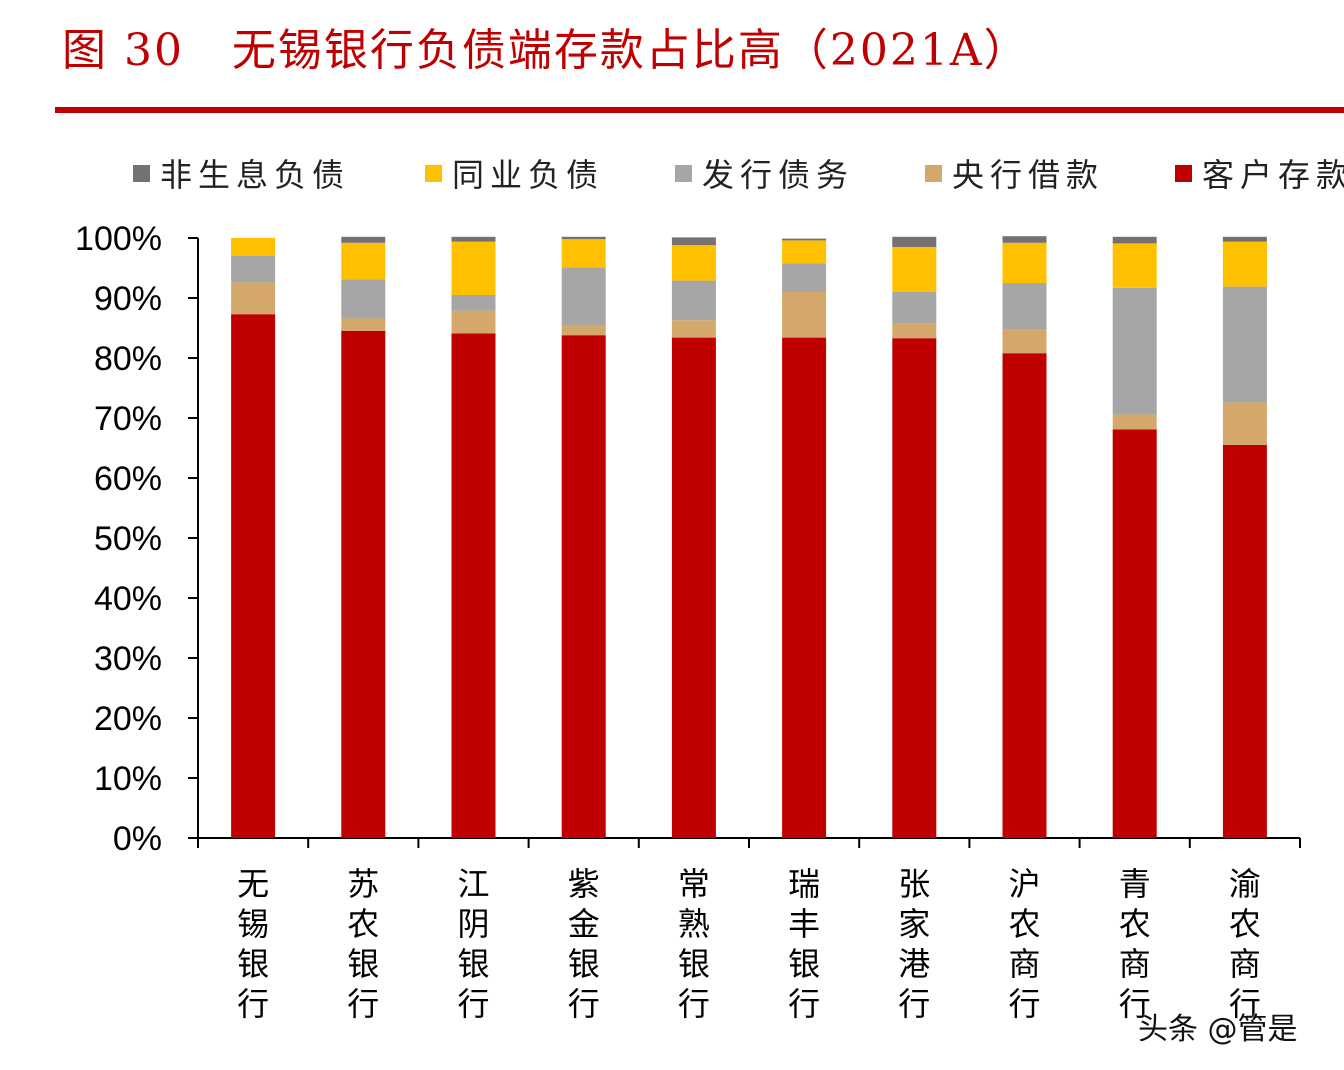 The height and width of the screenshot is (1070, 1344). I want to click on legend-label: 央行借款, so click(1028, 175).